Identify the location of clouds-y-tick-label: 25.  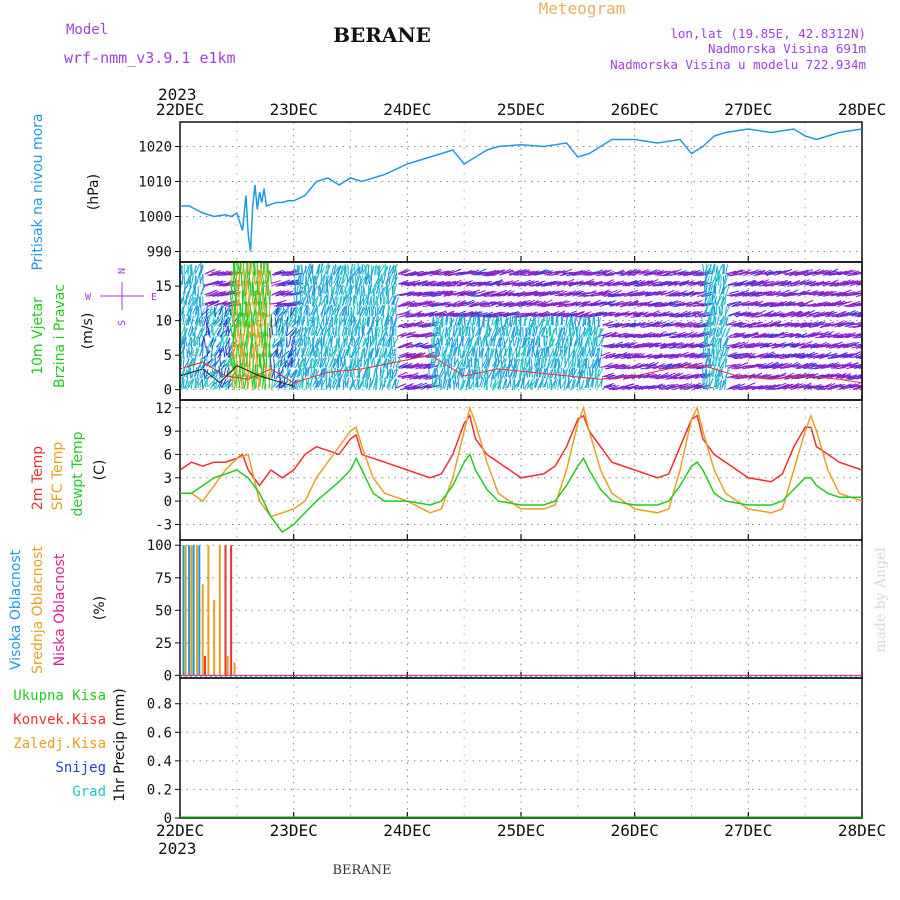
(163, 644).